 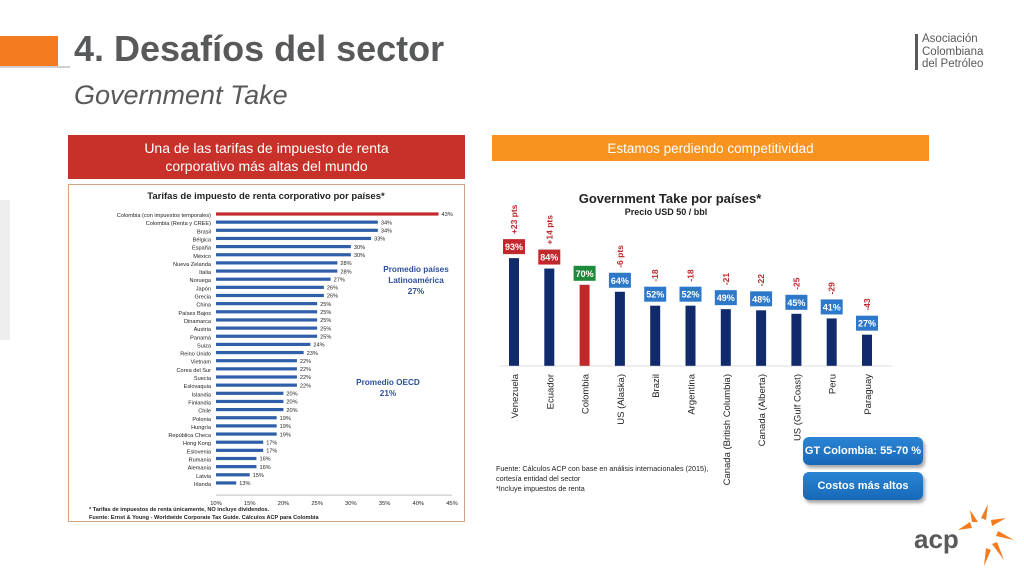 I want to click on category-label: Canada (British Columbia), so click(x=727, y=429).